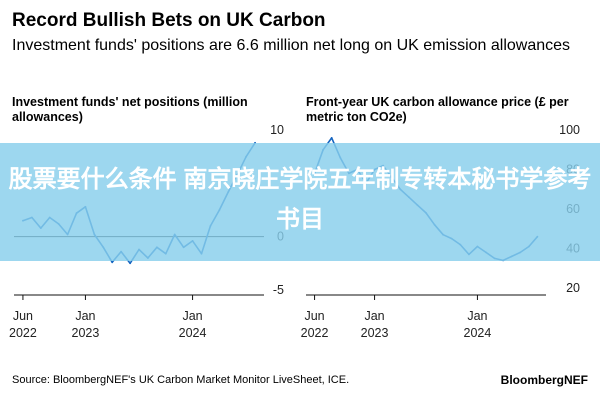  Describe the element at coordinates (544, 380) in the screenshot. I see `brand-logo: BloombergNEF` at that location.